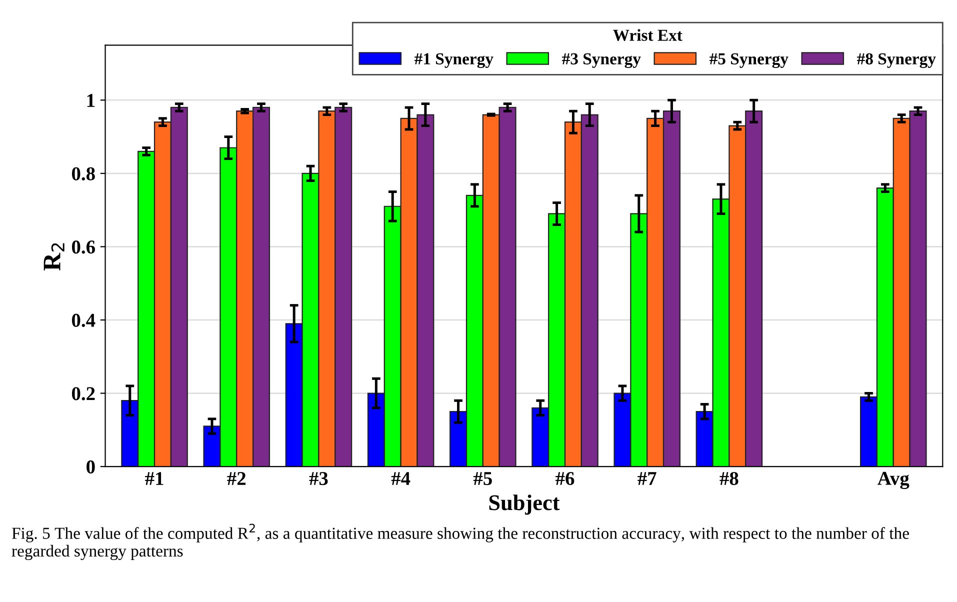 The image size is (957, 602). I want to click on legend-label: #5 Synergy, so click(749, 60).